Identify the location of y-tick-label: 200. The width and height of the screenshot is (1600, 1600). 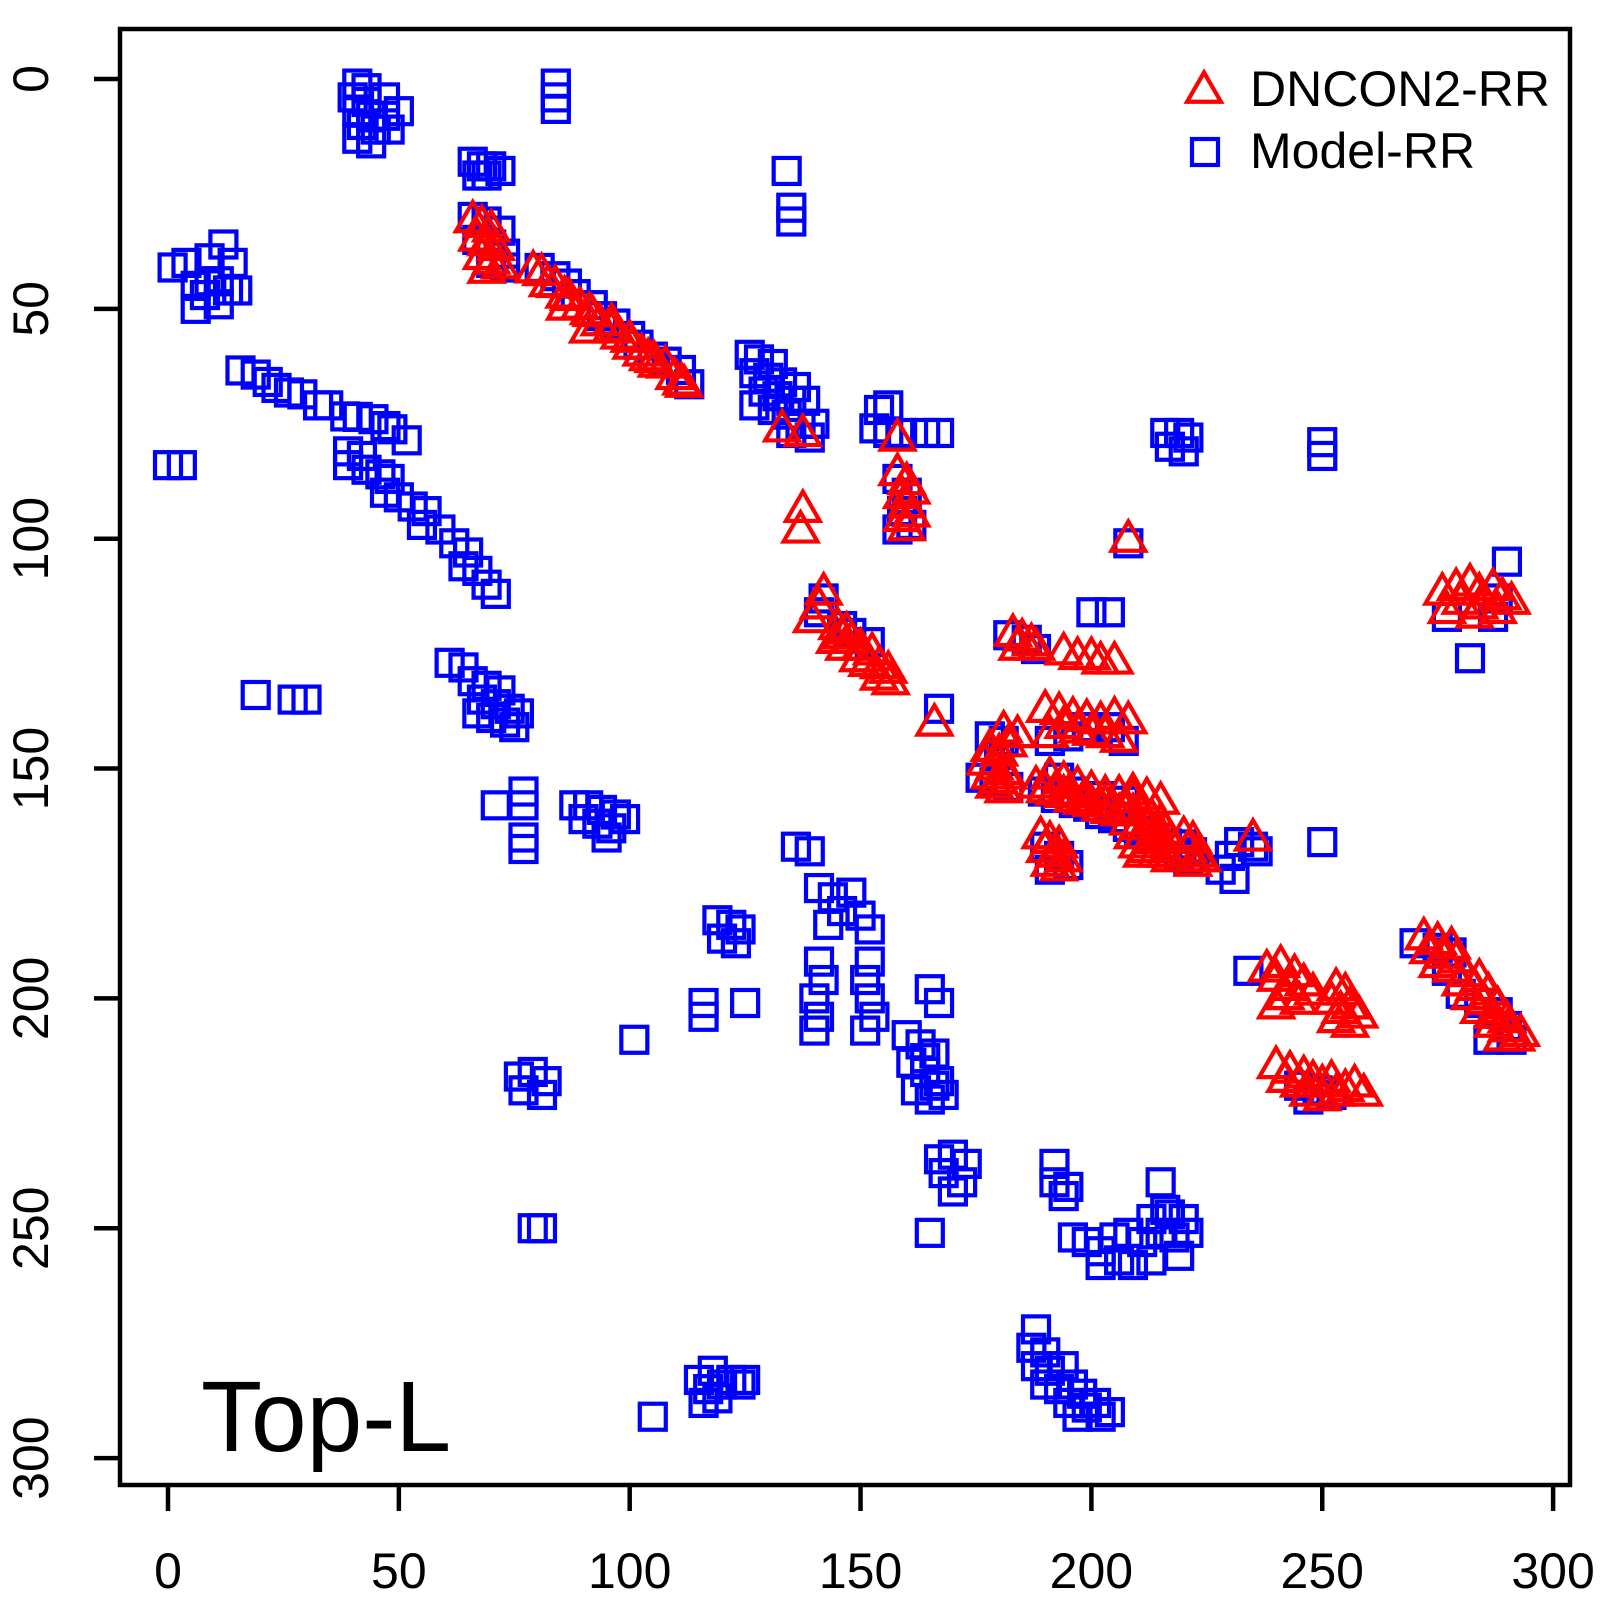
(31, 998).